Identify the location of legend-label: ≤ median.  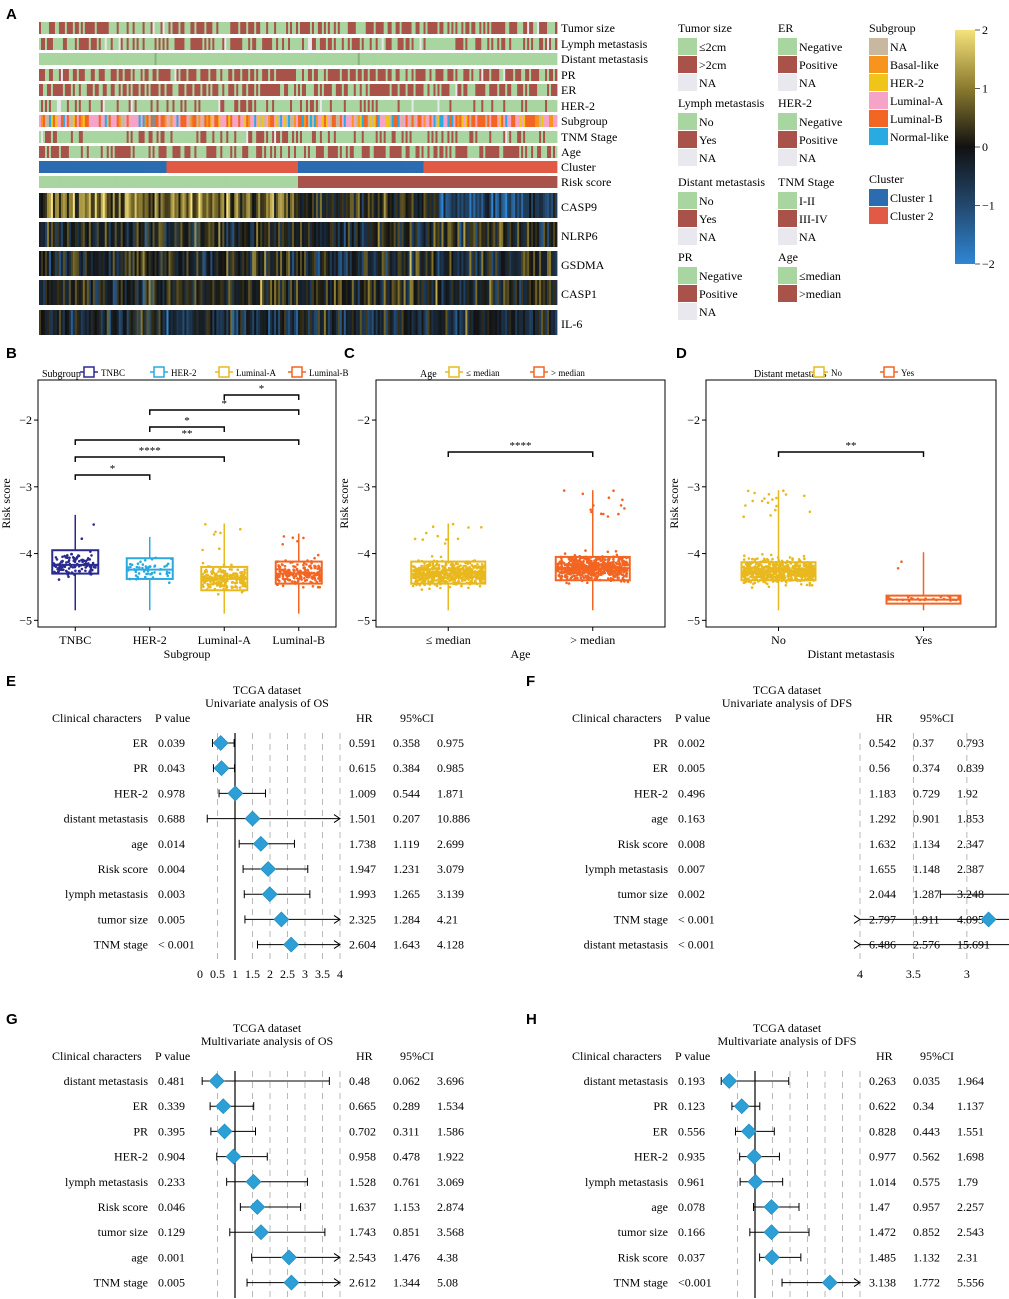
(483, 373).